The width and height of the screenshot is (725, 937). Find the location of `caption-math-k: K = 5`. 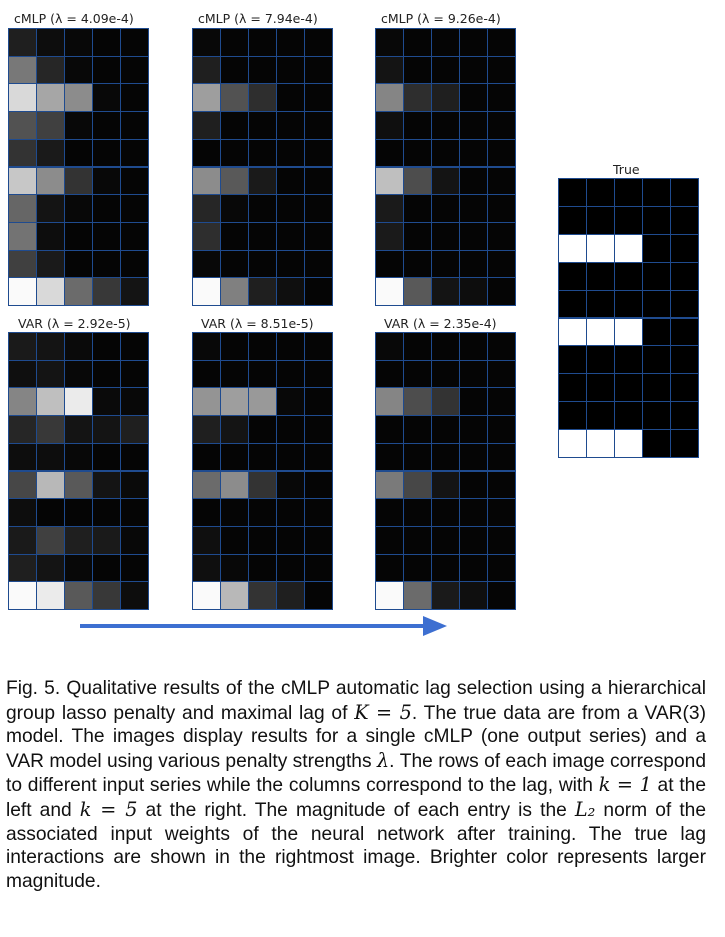

caption-math-k: K = 5 is located at coordinates (383, 712).